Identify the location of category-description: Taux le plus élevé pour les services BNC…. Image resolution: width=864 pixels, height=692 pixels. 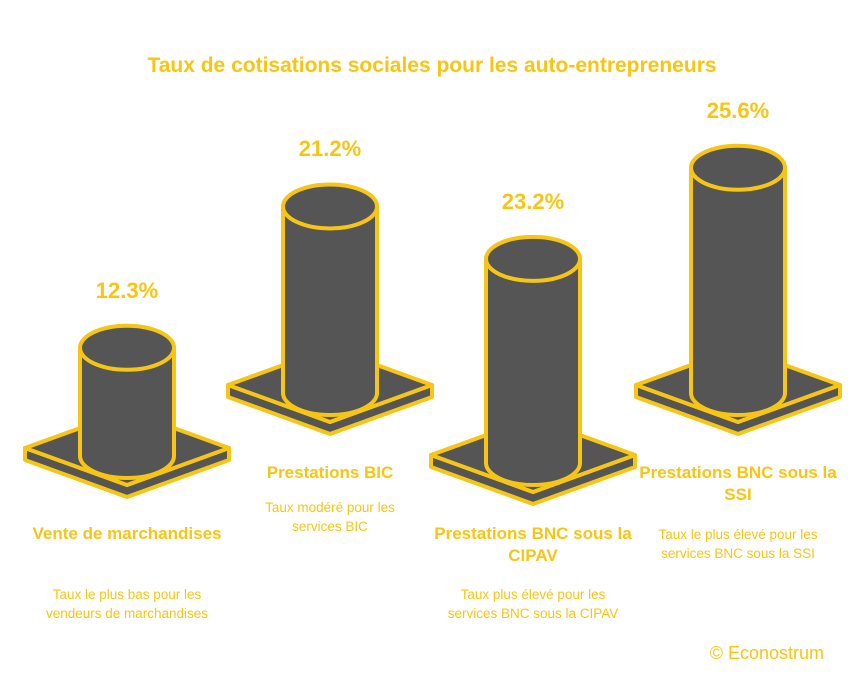
(738, 544).